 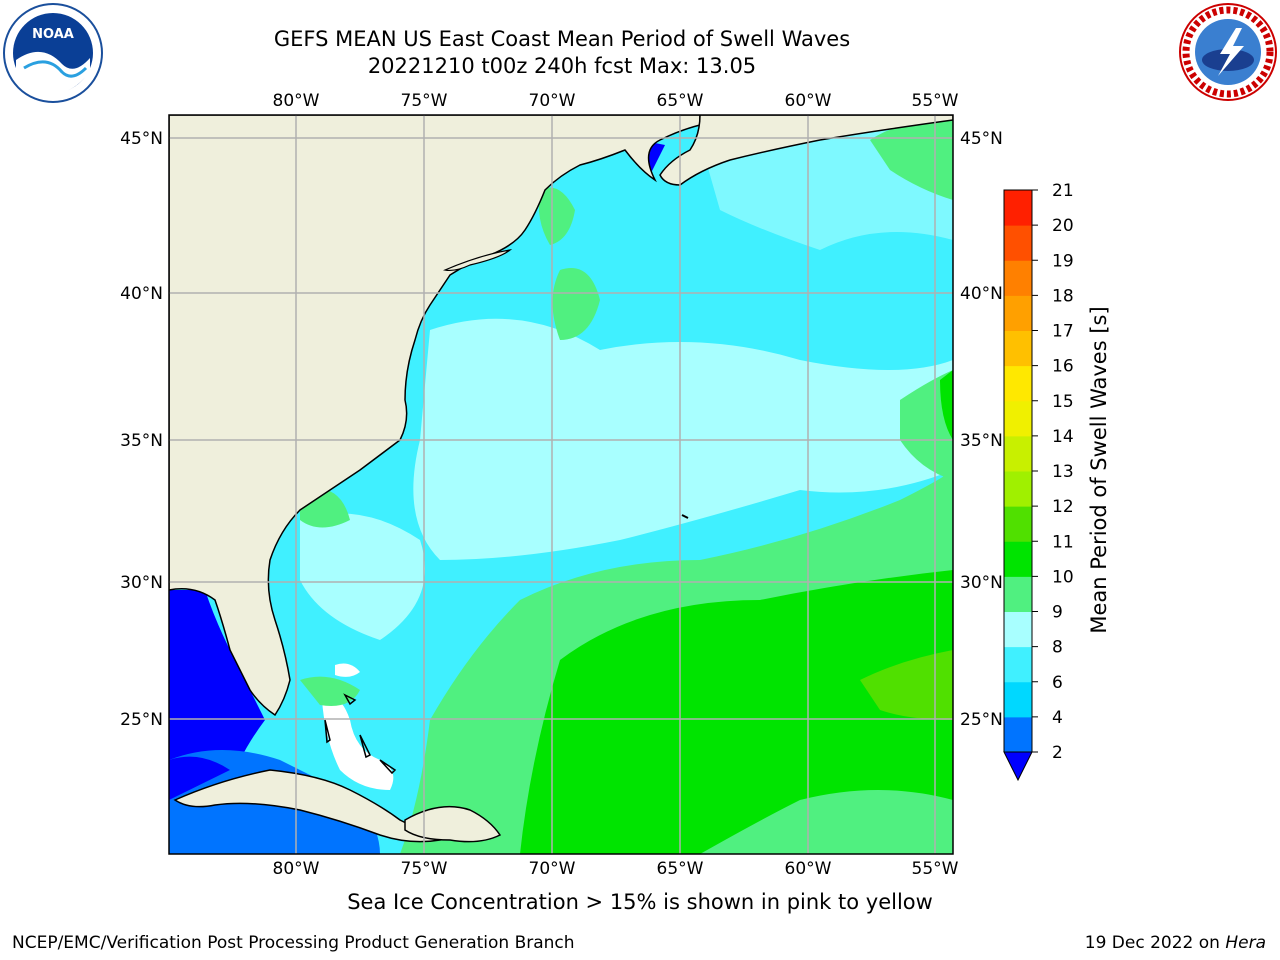 What do you see at coordinates (1057, 718) in the screenshot?
I see `colorbar-tick-label: 4` at bounding box center [1057, 718].